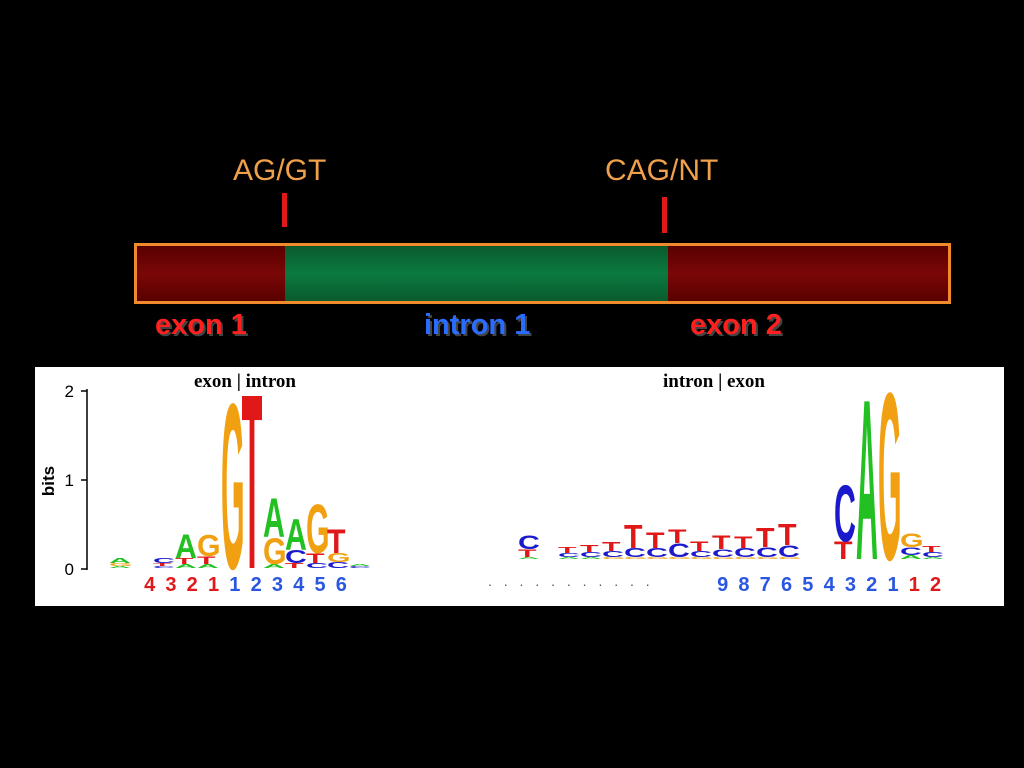 Image resolution: width=1024 pixels, height=768 pixels. What do you see at coordinates (664, 215) in the screenshot?
I see `acceptor-site-marker` at bounding box center [664, 215].